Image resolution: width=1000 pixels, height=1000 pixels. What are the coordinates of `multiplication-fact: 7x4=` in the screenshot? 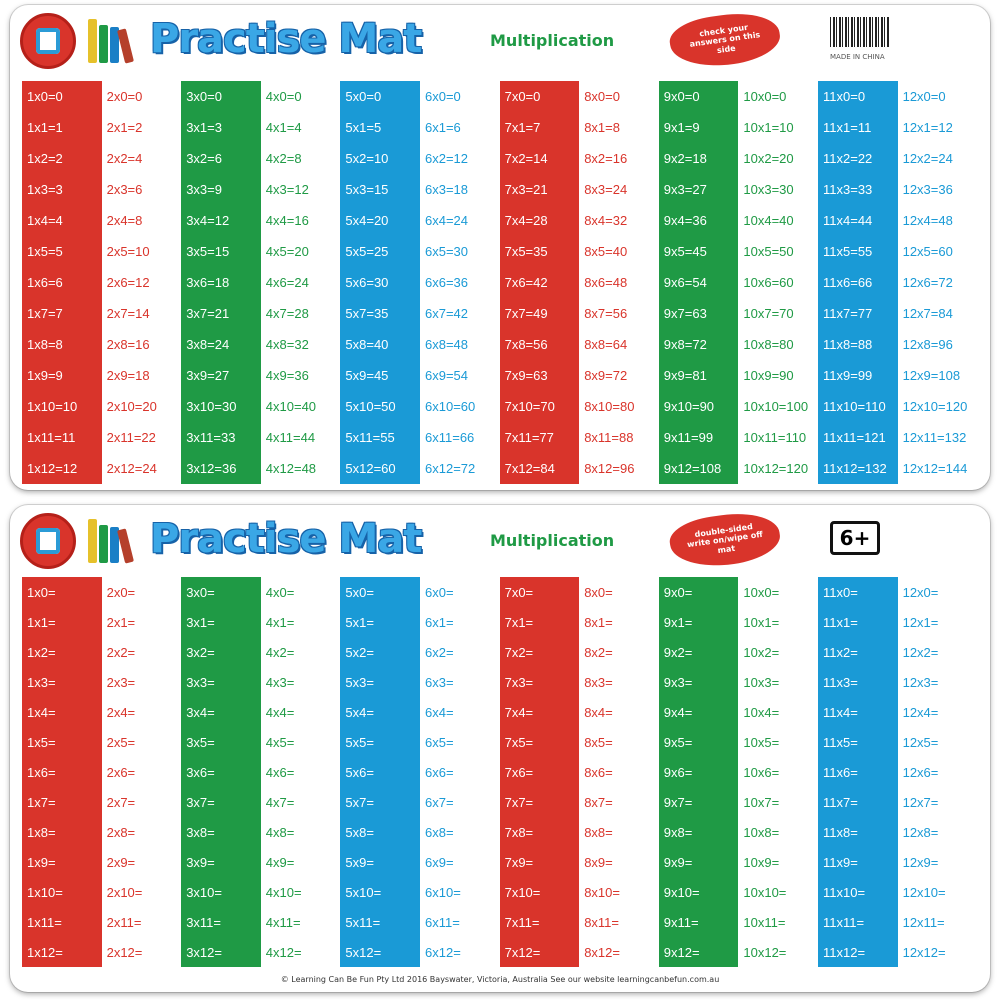 It's located at (519, 712).